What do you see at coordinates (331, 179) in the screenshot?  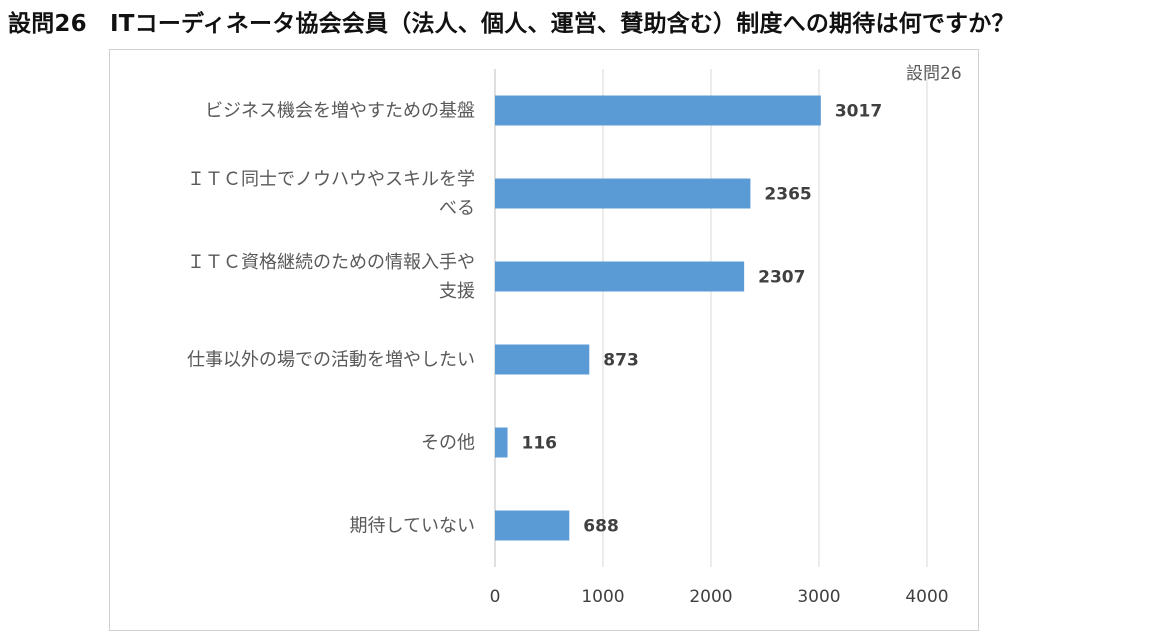 I see `category-label: ＩＴＣ同士でノウハウやスキルを学` at bounding box center [331, 179].